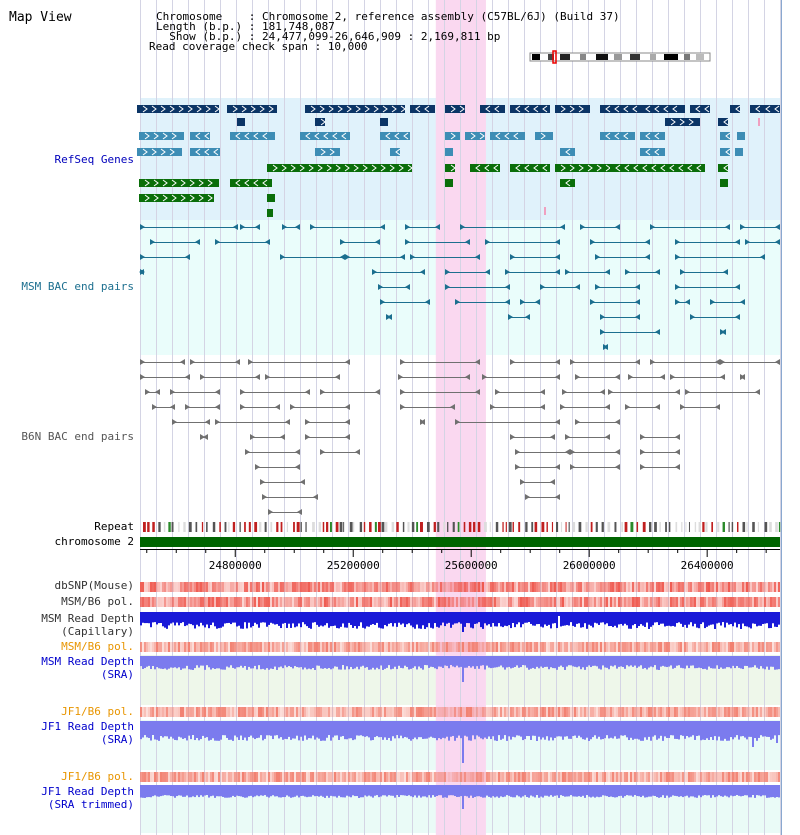  I want to click on gene-strand-arrow, so click(207, 152).